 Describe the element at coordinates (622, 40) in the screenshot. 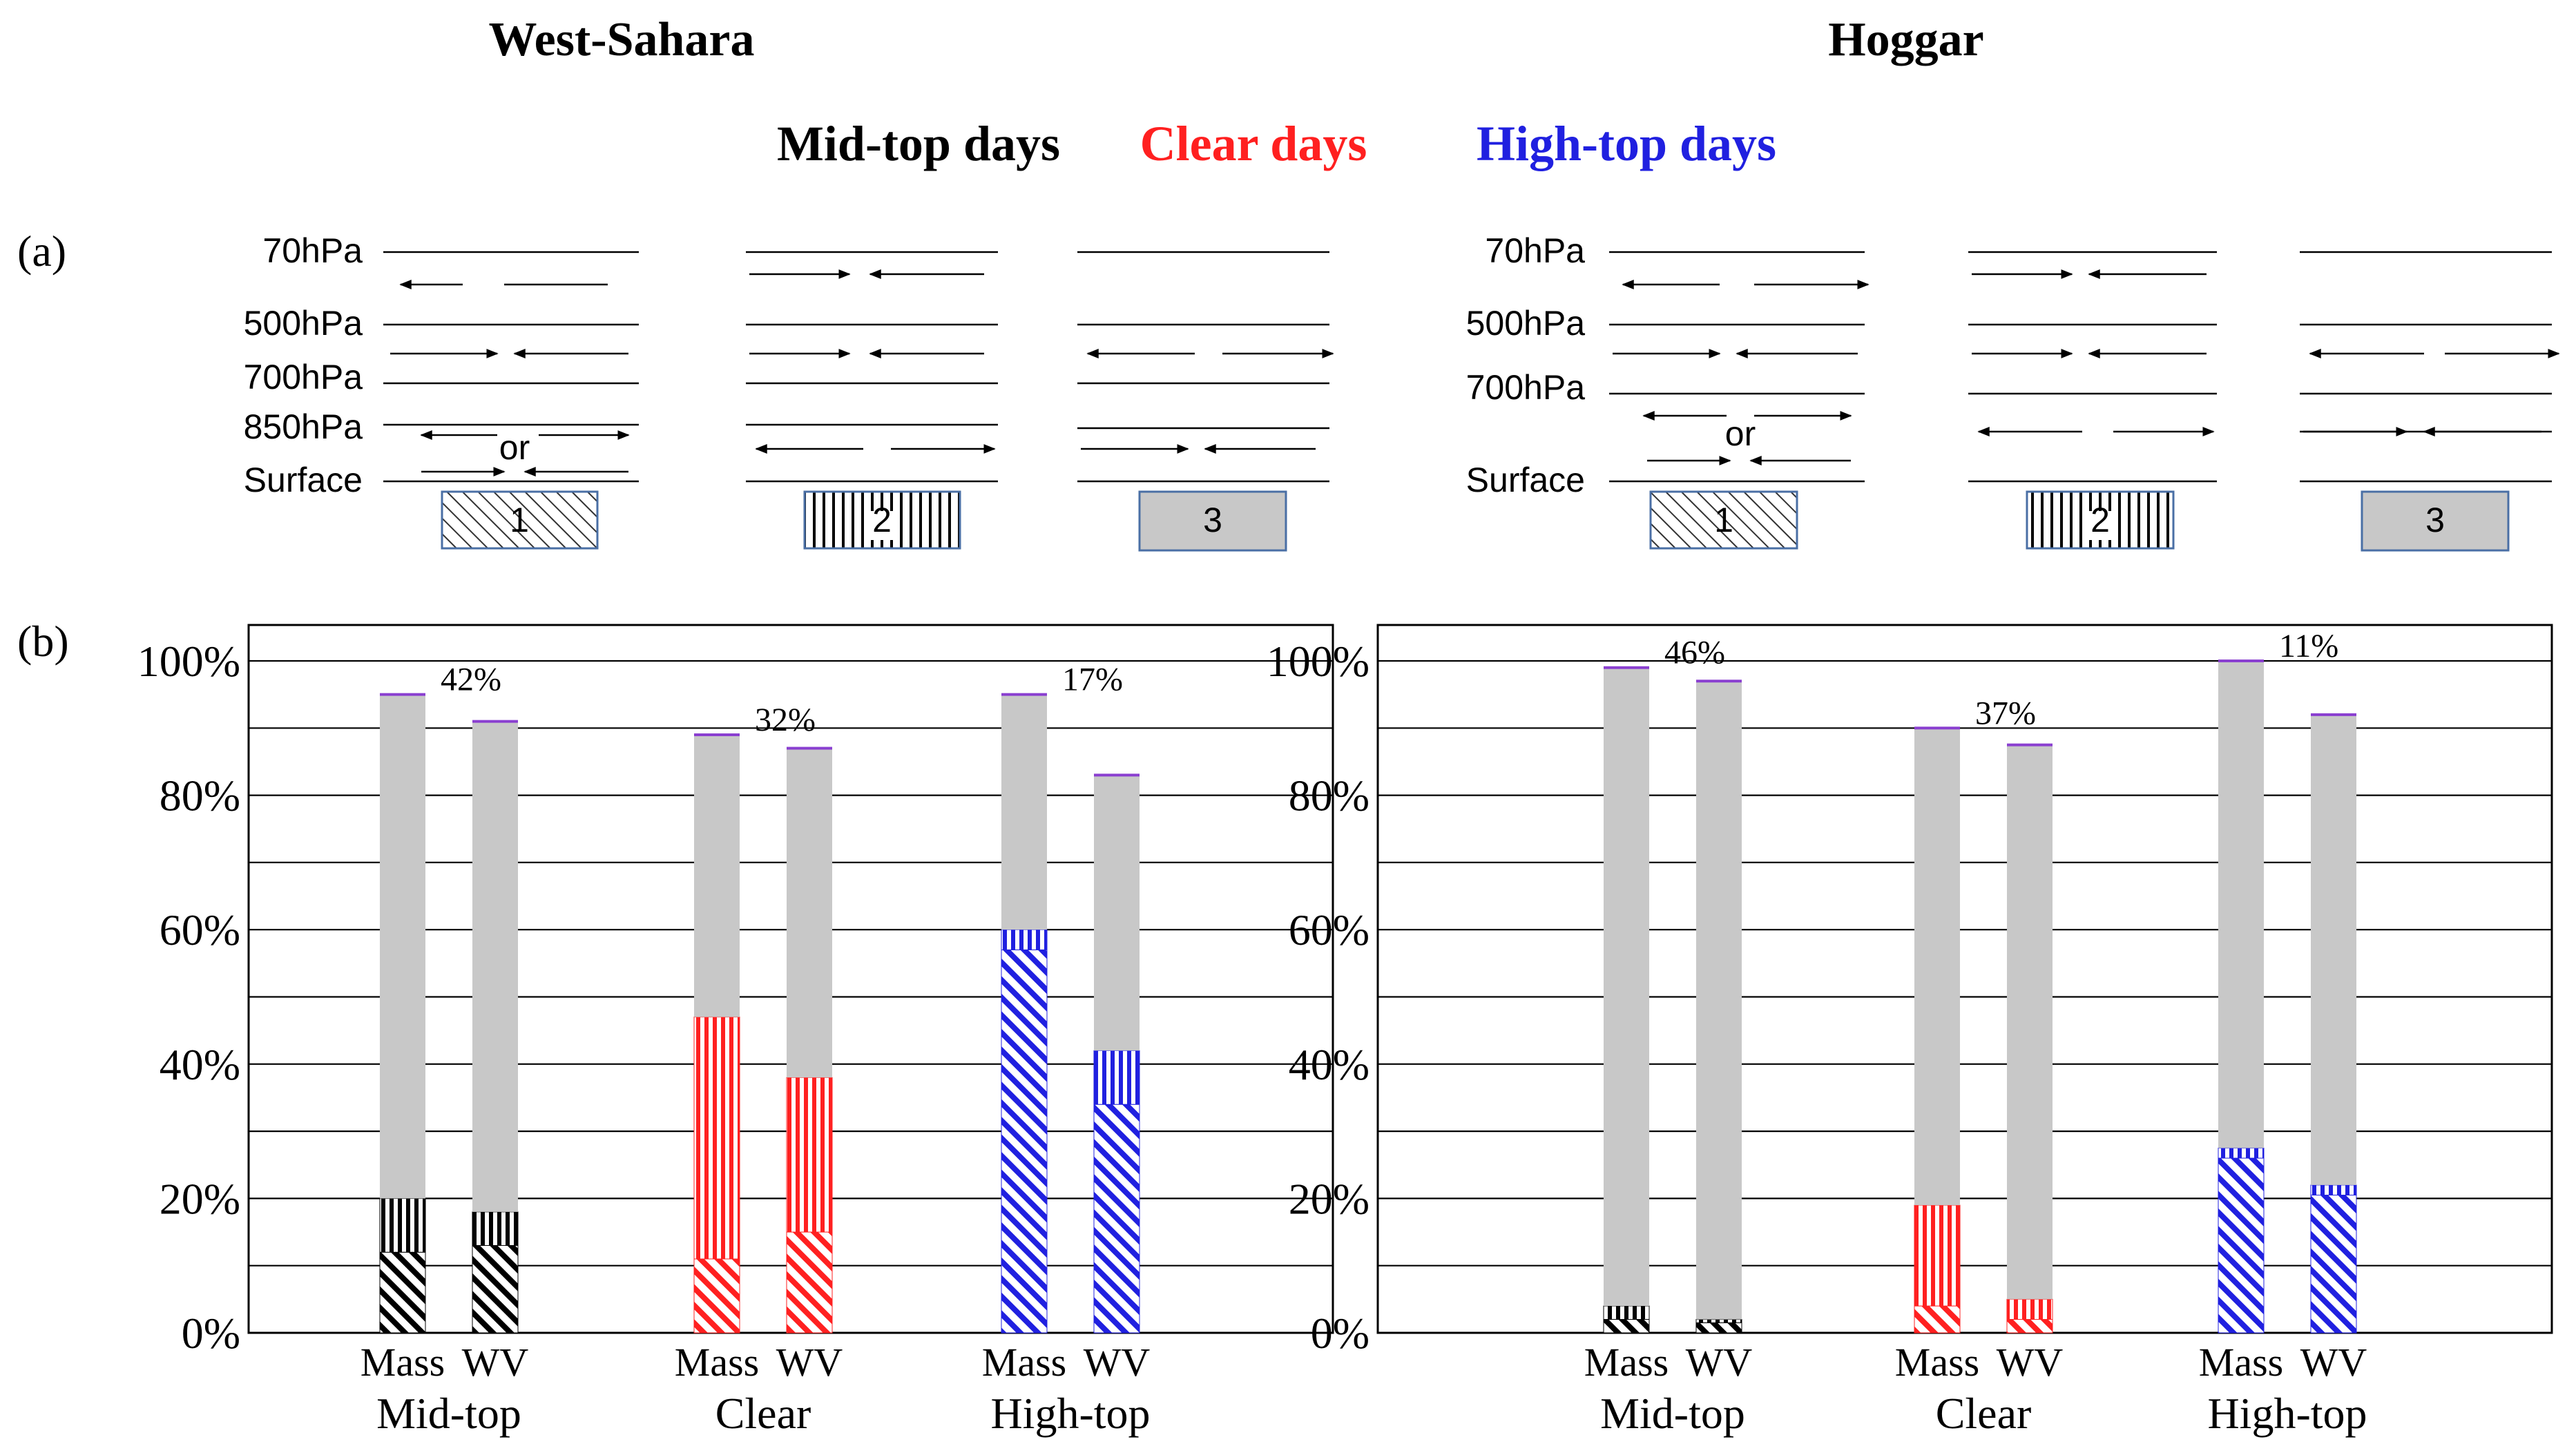

I see `title-west-sahara: West-Sahara` at that location.